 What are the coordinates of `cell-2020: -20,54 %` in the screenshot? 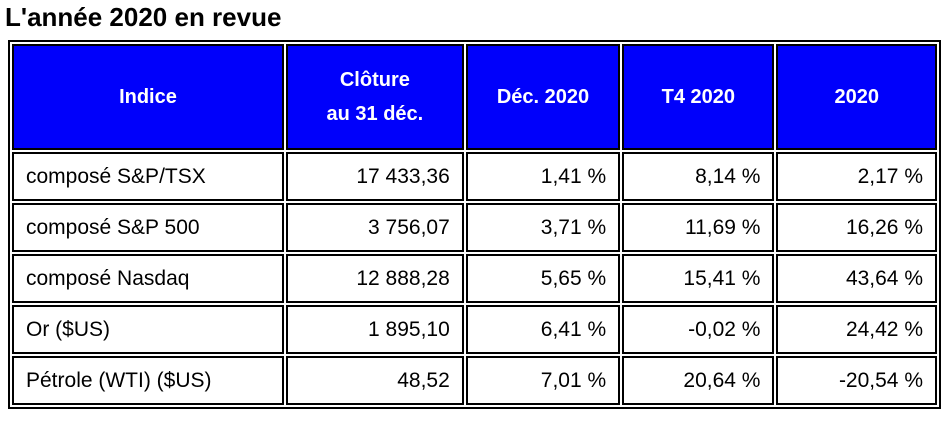 It's located at (856, 380).